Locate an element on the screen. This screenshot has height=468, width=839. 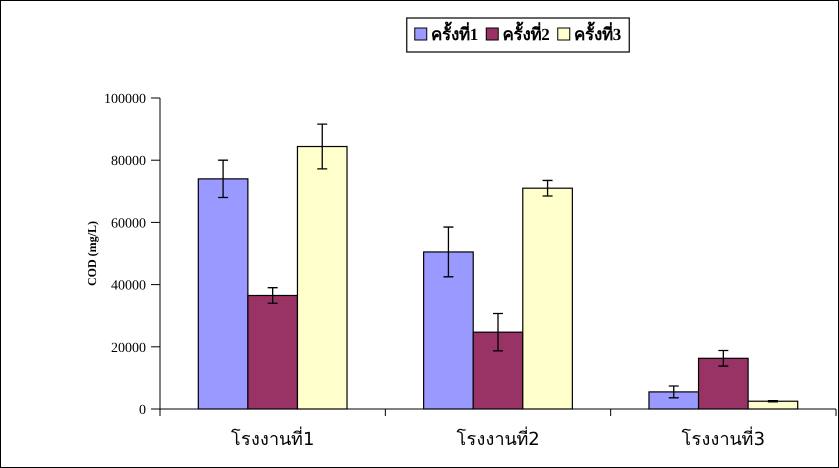
y-tick-label: 100000 is located at coordinates (125, 99).